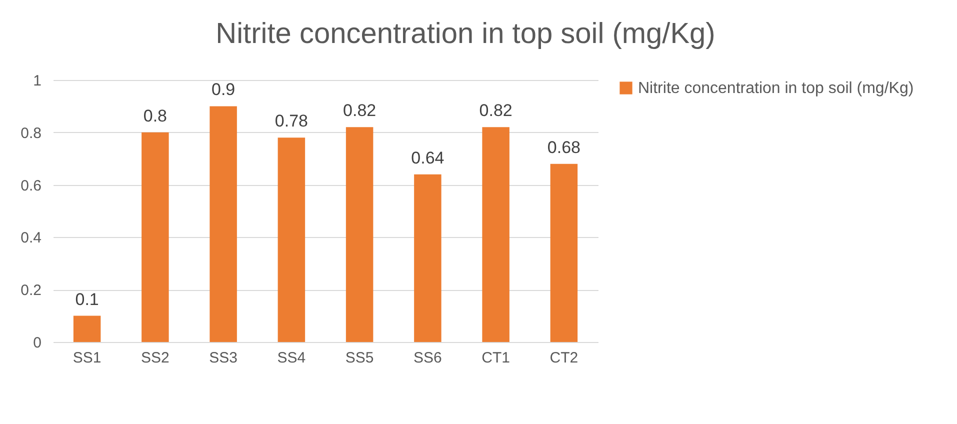  What do you see at coordinates (37, 81) in the screenshot?
I see `y-tick-label: 1` at bounding box center [37, 81].